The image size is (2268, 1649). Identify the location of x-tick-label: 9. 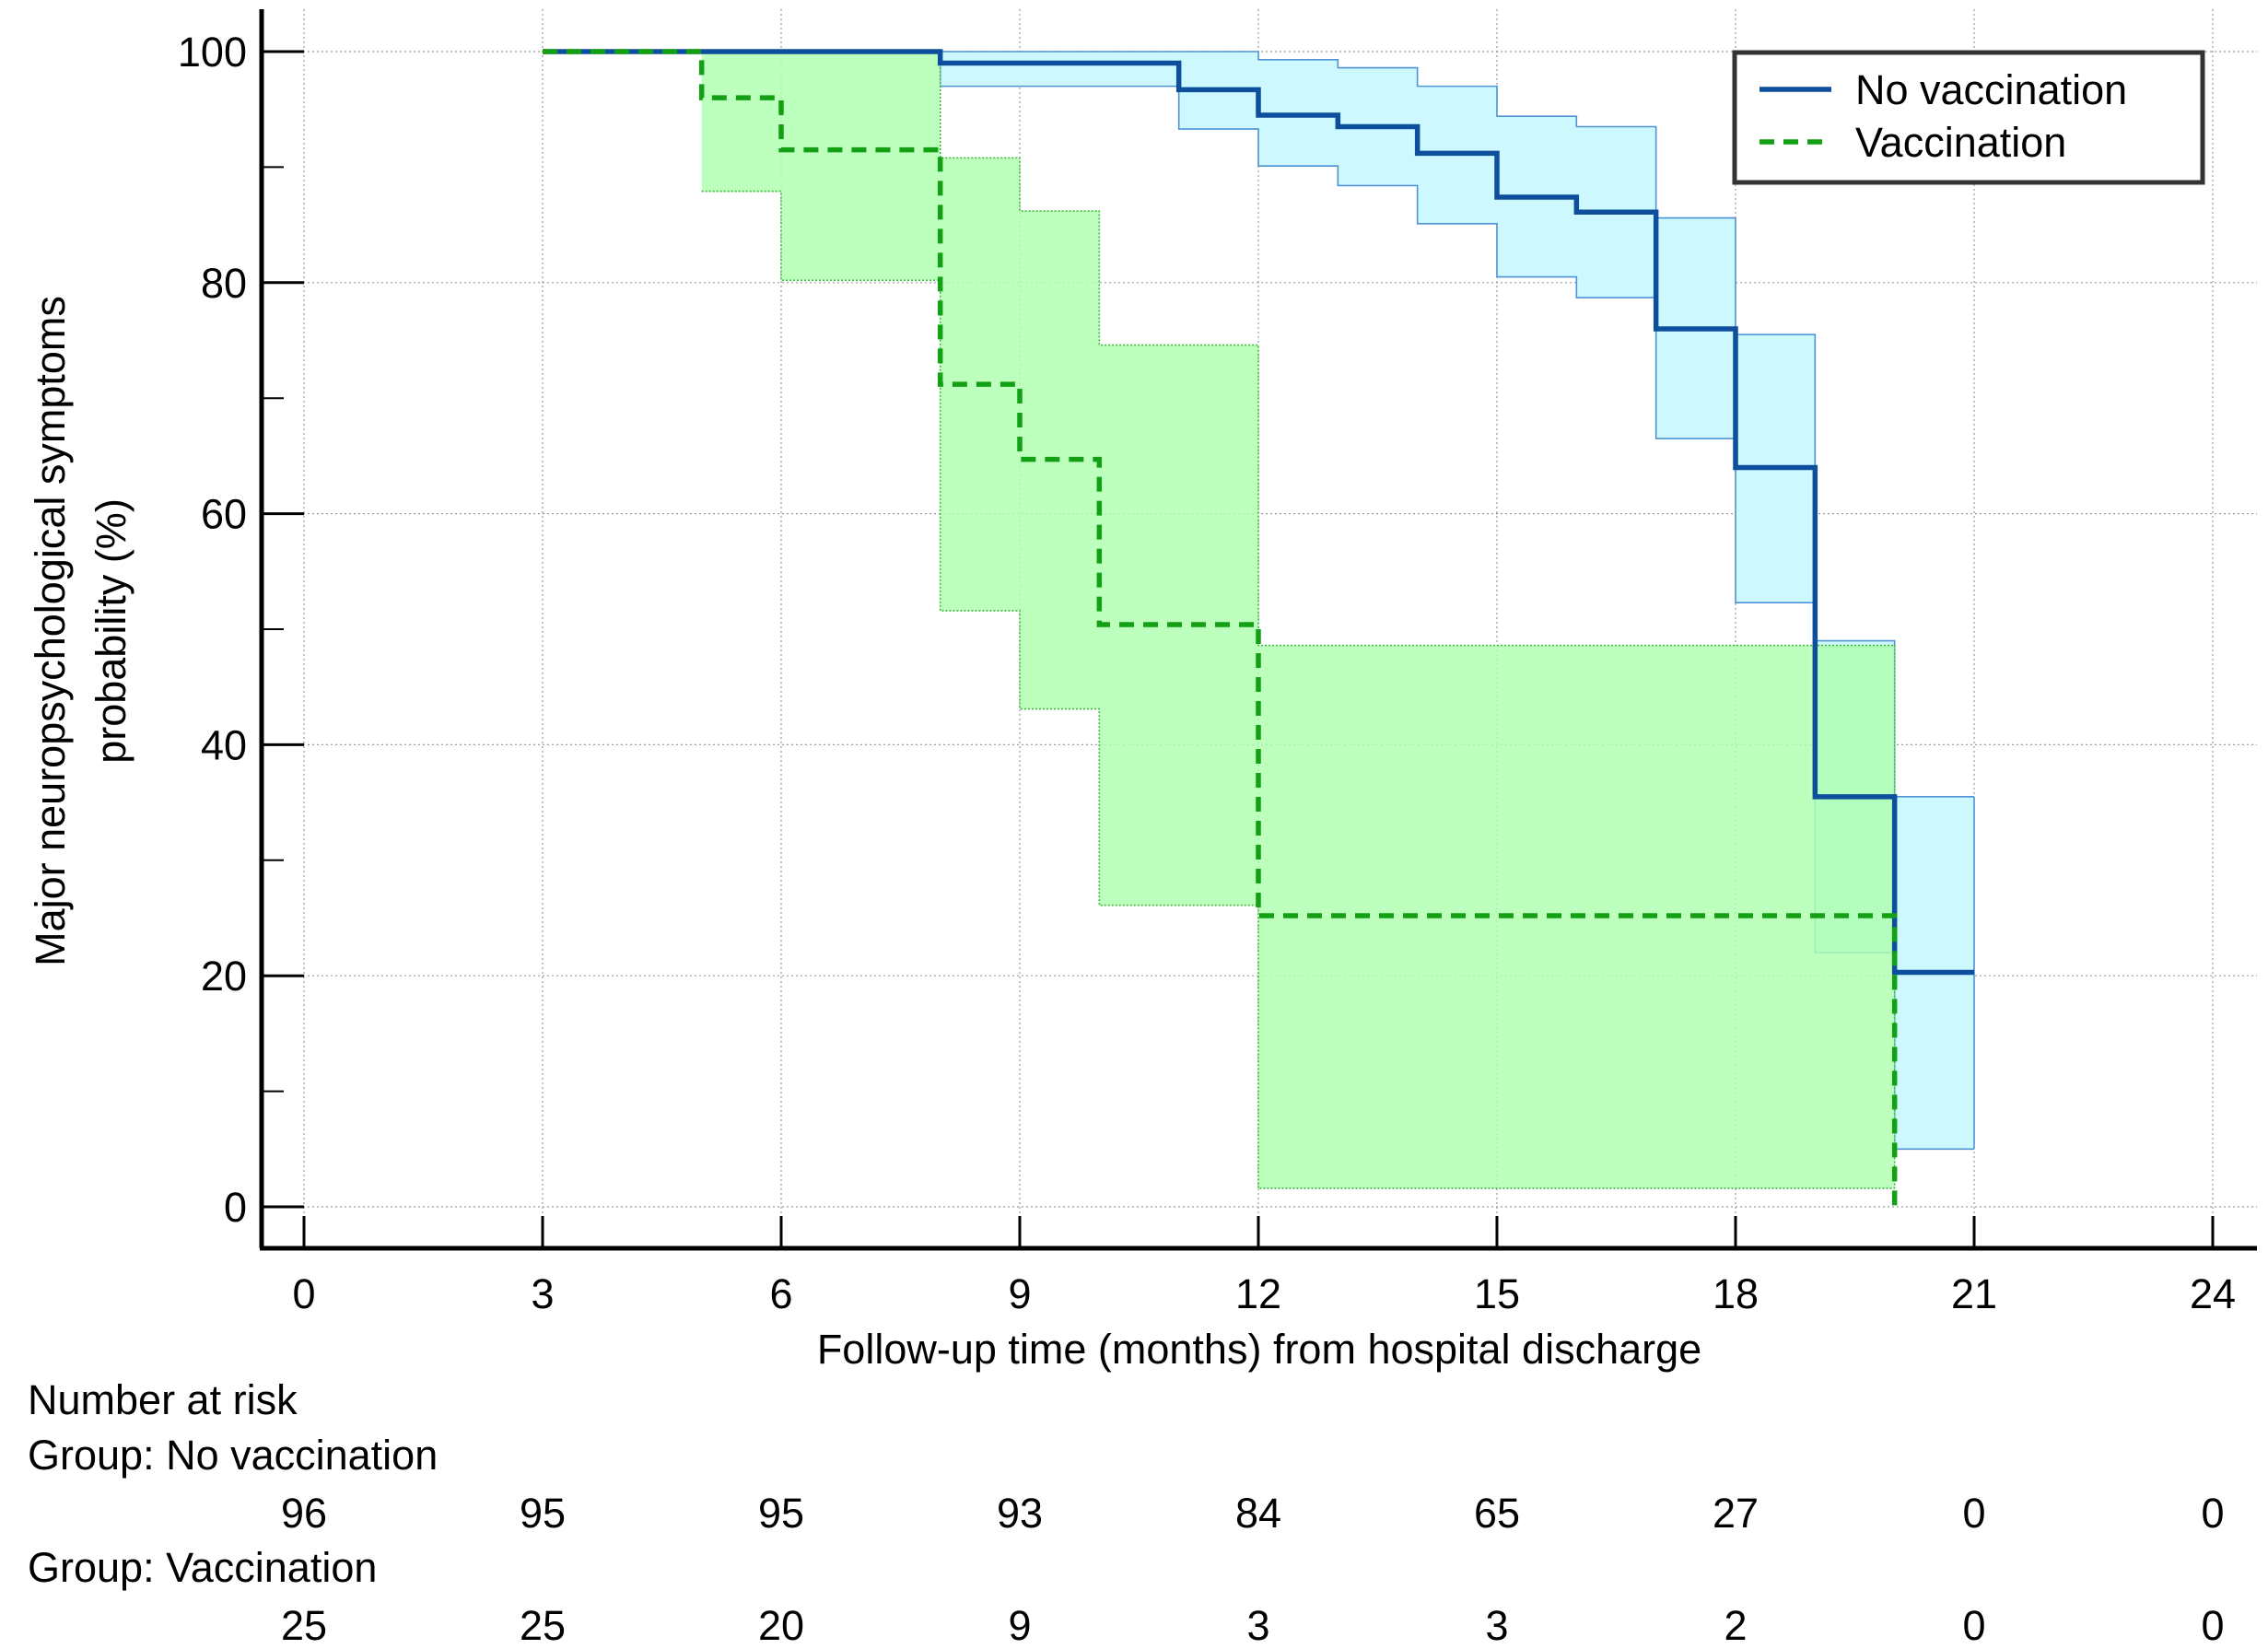
(1019, 1293).